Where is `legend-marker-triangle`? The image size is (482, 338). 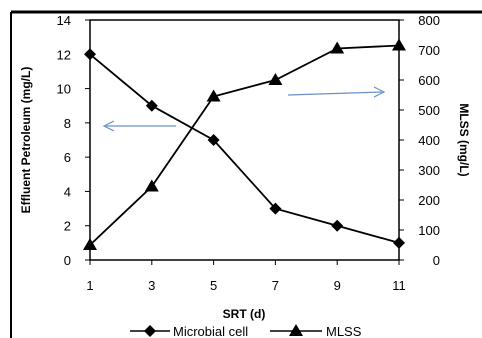 legend-marker-triangle is located at coordinates (296, 330).